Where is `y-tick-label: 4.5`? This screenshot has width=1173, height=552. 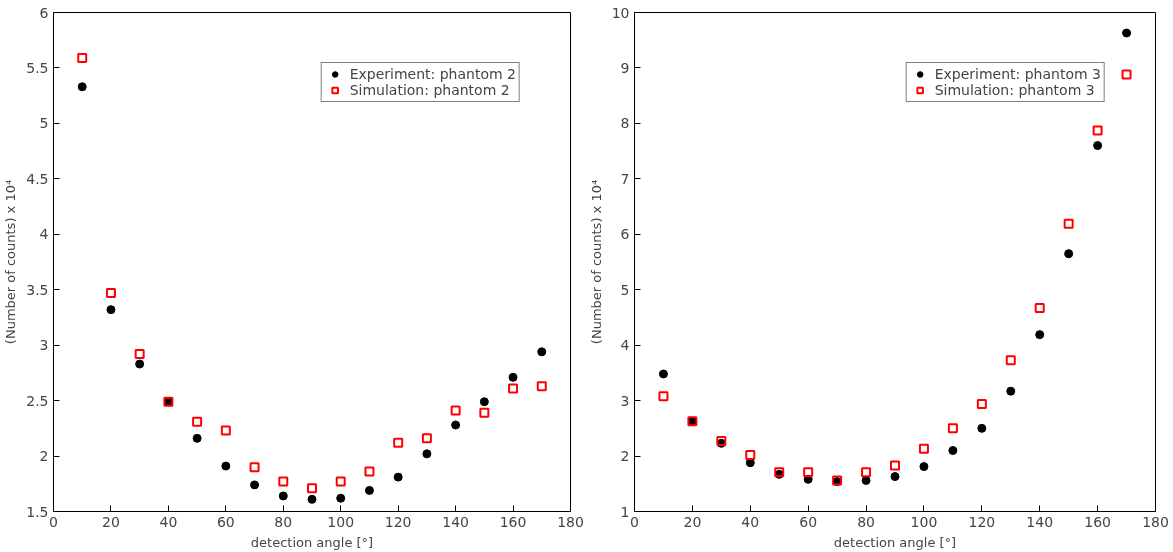 y-tick-label: 4.5 is located at coordinates (37, 178).